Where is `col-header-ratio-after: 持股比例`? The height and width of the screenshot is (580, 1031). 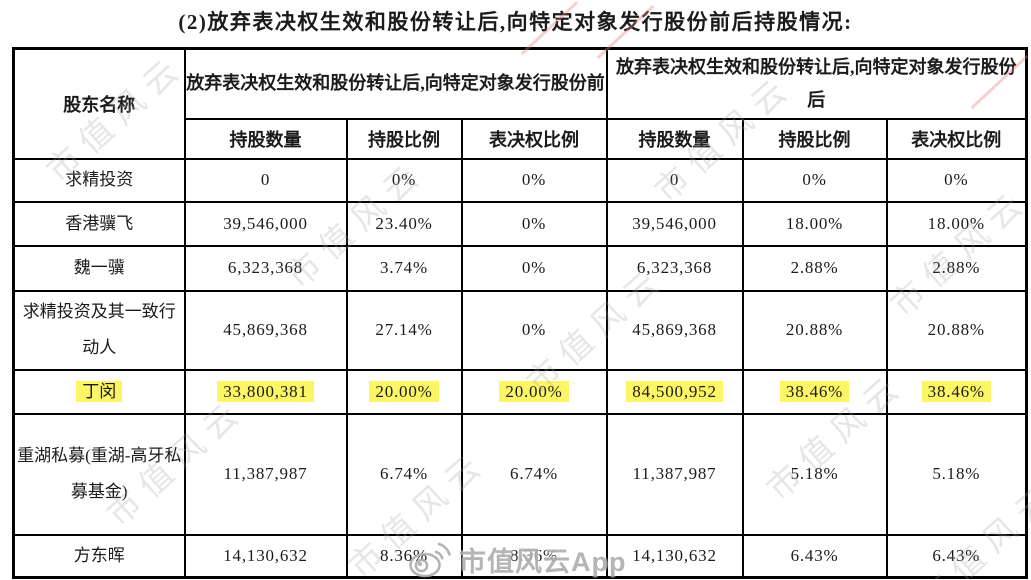
col-header-ratio-after: 持股比例 is located at coordinates (814, 138).